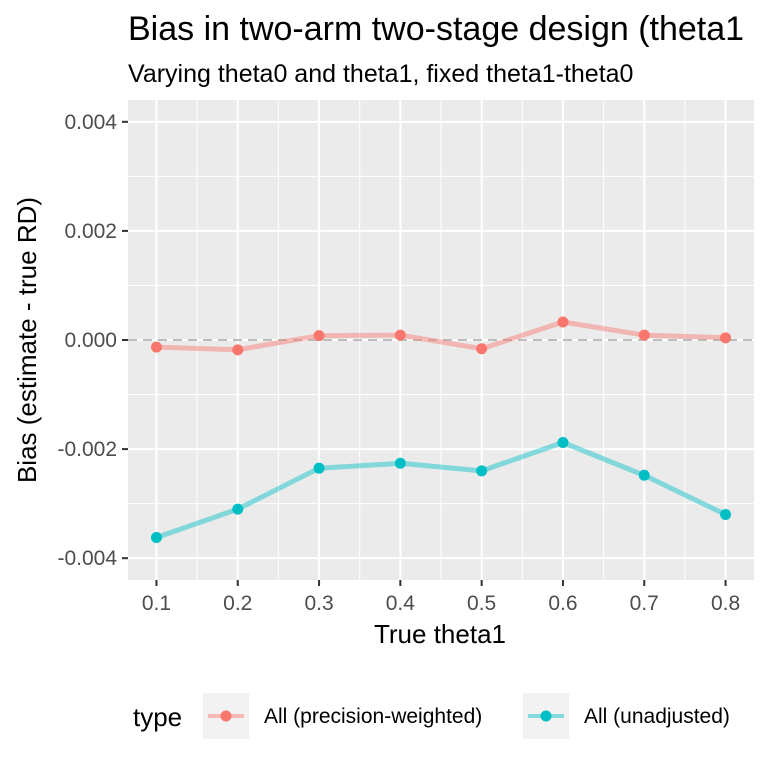  I want to click on x-tick-label: 0.5, so click(481, 603).